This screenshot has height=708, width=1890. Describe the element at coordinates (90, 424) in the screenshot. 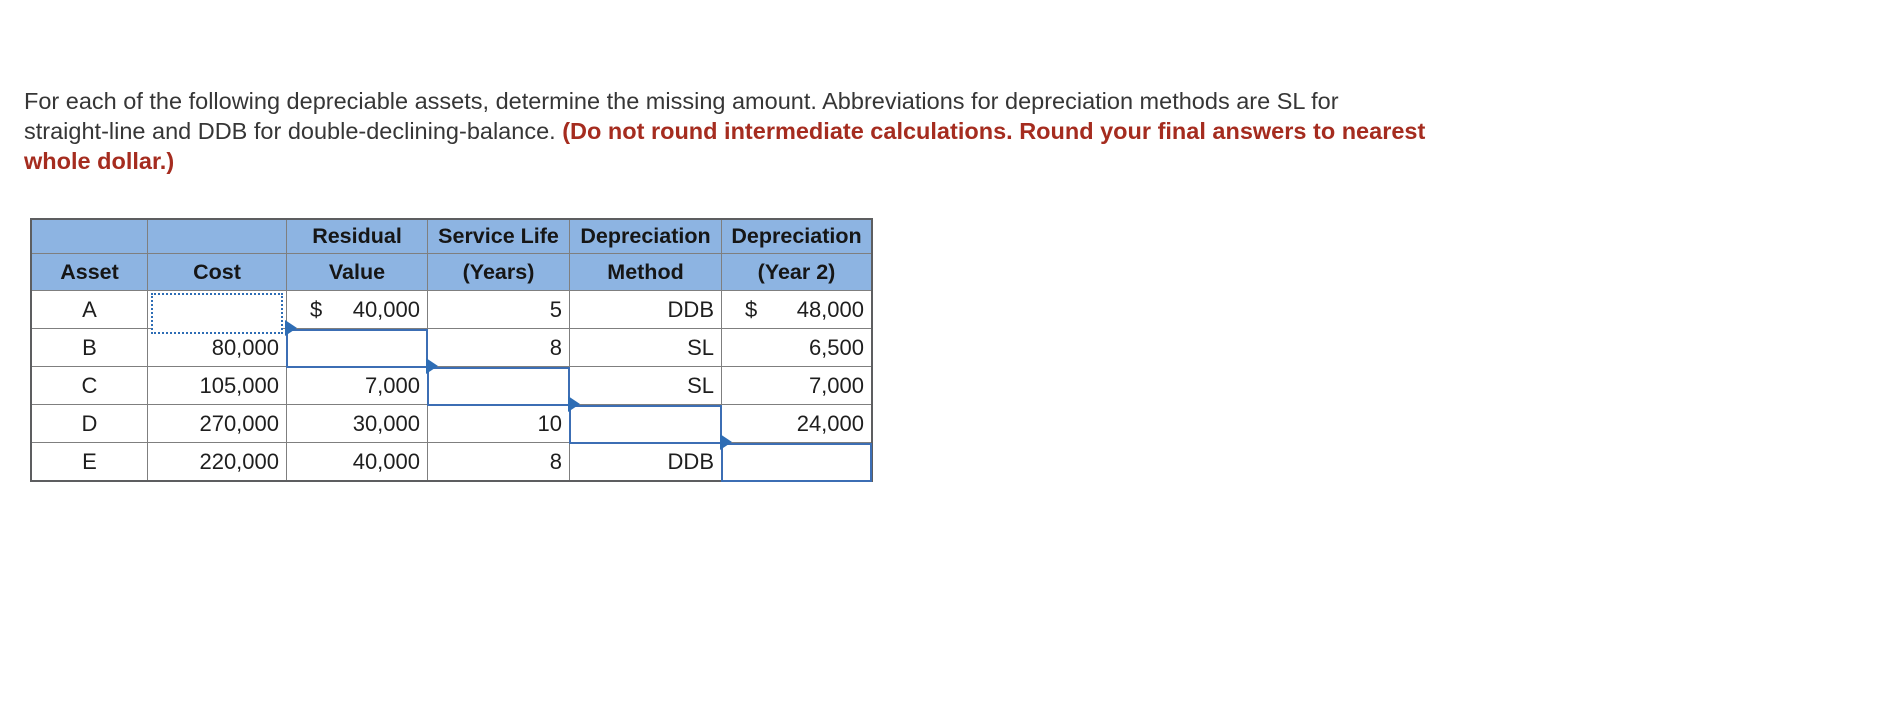

I see `asset-label-d: D` at that location.